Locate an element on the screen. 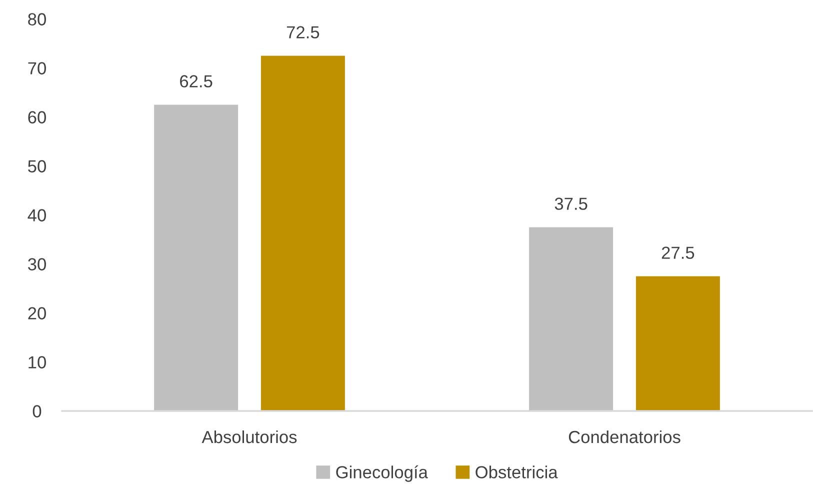 The image size is (813, 492). data-label: 72.5 is located at coordinates (303, 32).